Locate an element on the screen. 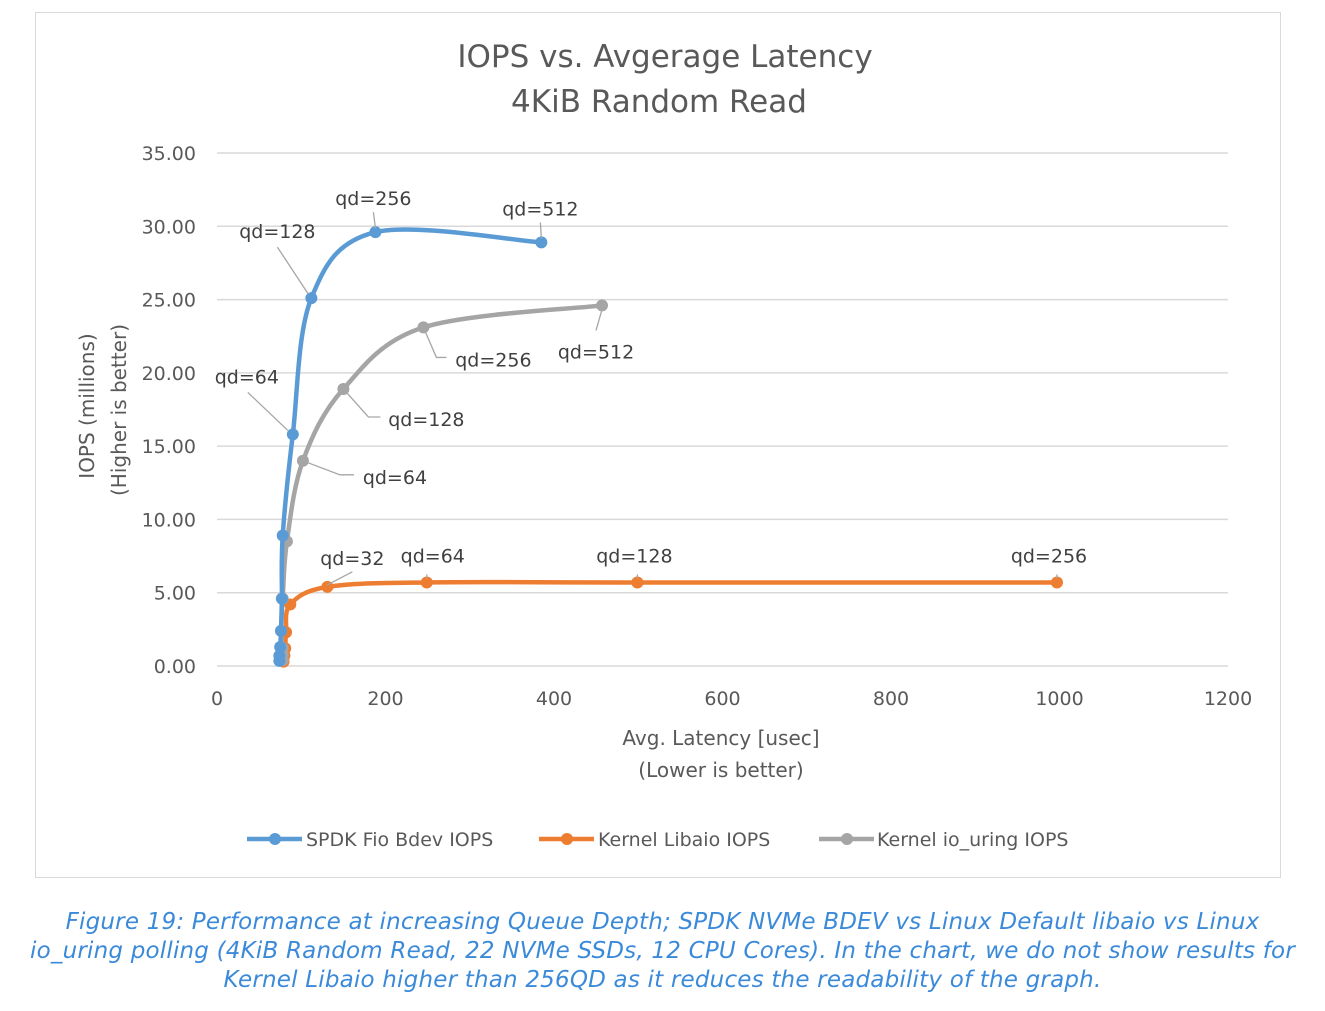 The width and height of the screenshot is (1325, 1011). y-tick-label: 15.00 is located at coordinates (169, 447).